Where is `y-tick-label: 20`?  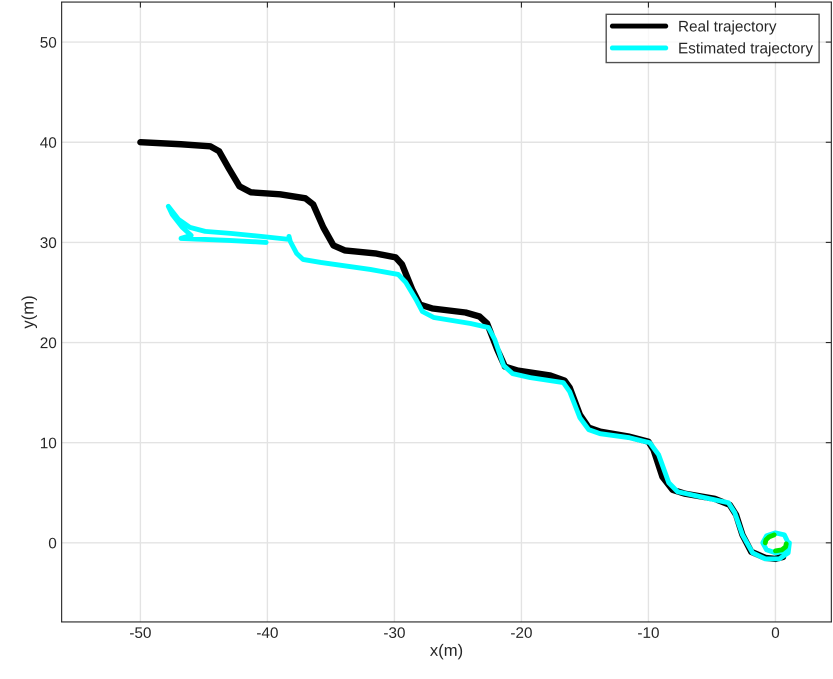
y-tick-label: 20 is located at coordinates (48, 342).